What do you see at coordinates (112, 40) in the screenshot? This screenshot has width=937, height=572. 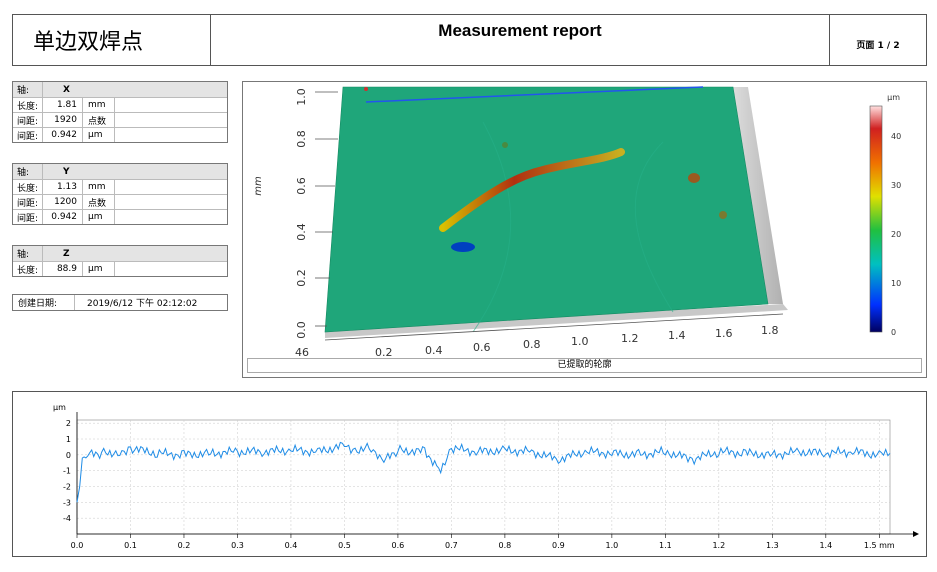 I see `report-subject: 单边双焊点` at bounding box center [112, 40].